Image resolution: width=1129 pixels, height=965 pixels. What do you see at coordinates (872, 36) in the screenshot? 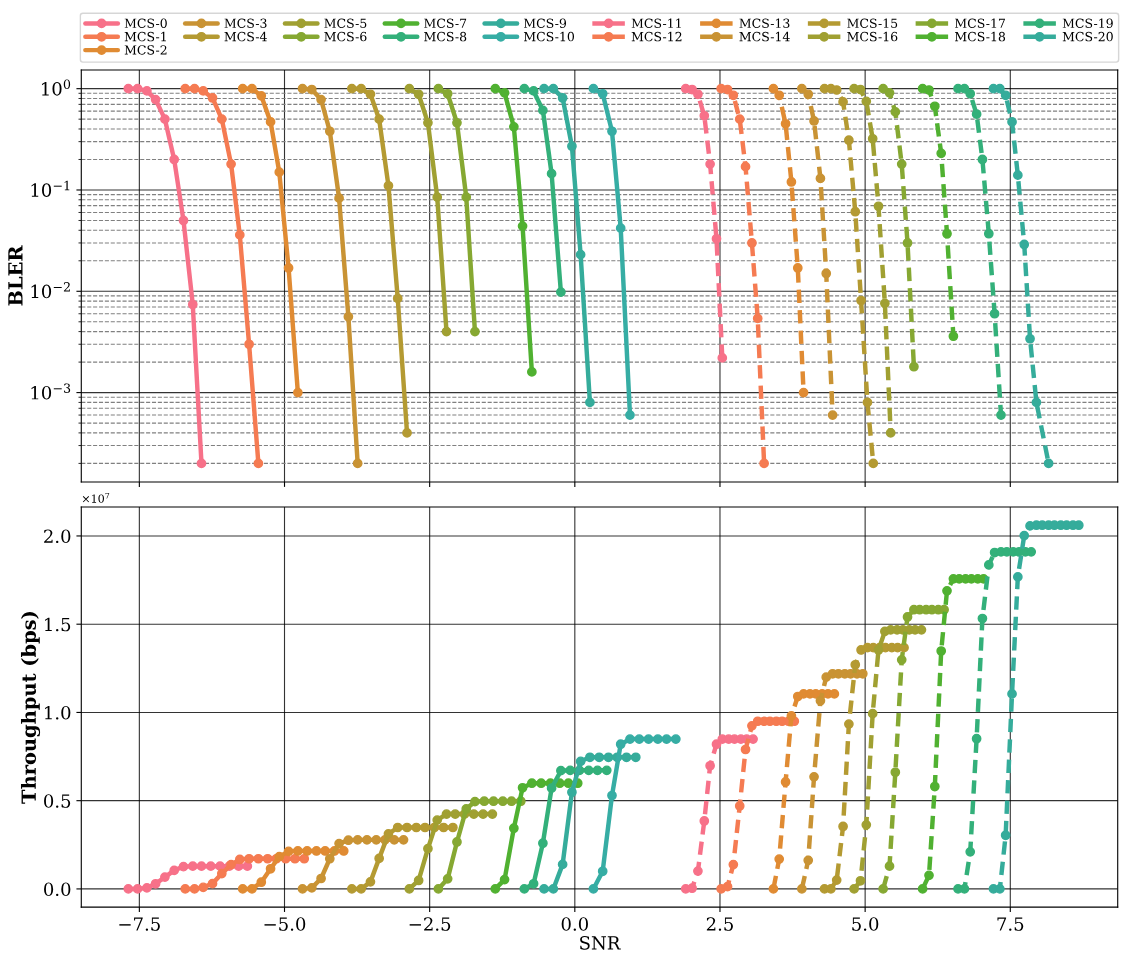
I see `legend-label: MCS-16` at bounding box center [872, 36].